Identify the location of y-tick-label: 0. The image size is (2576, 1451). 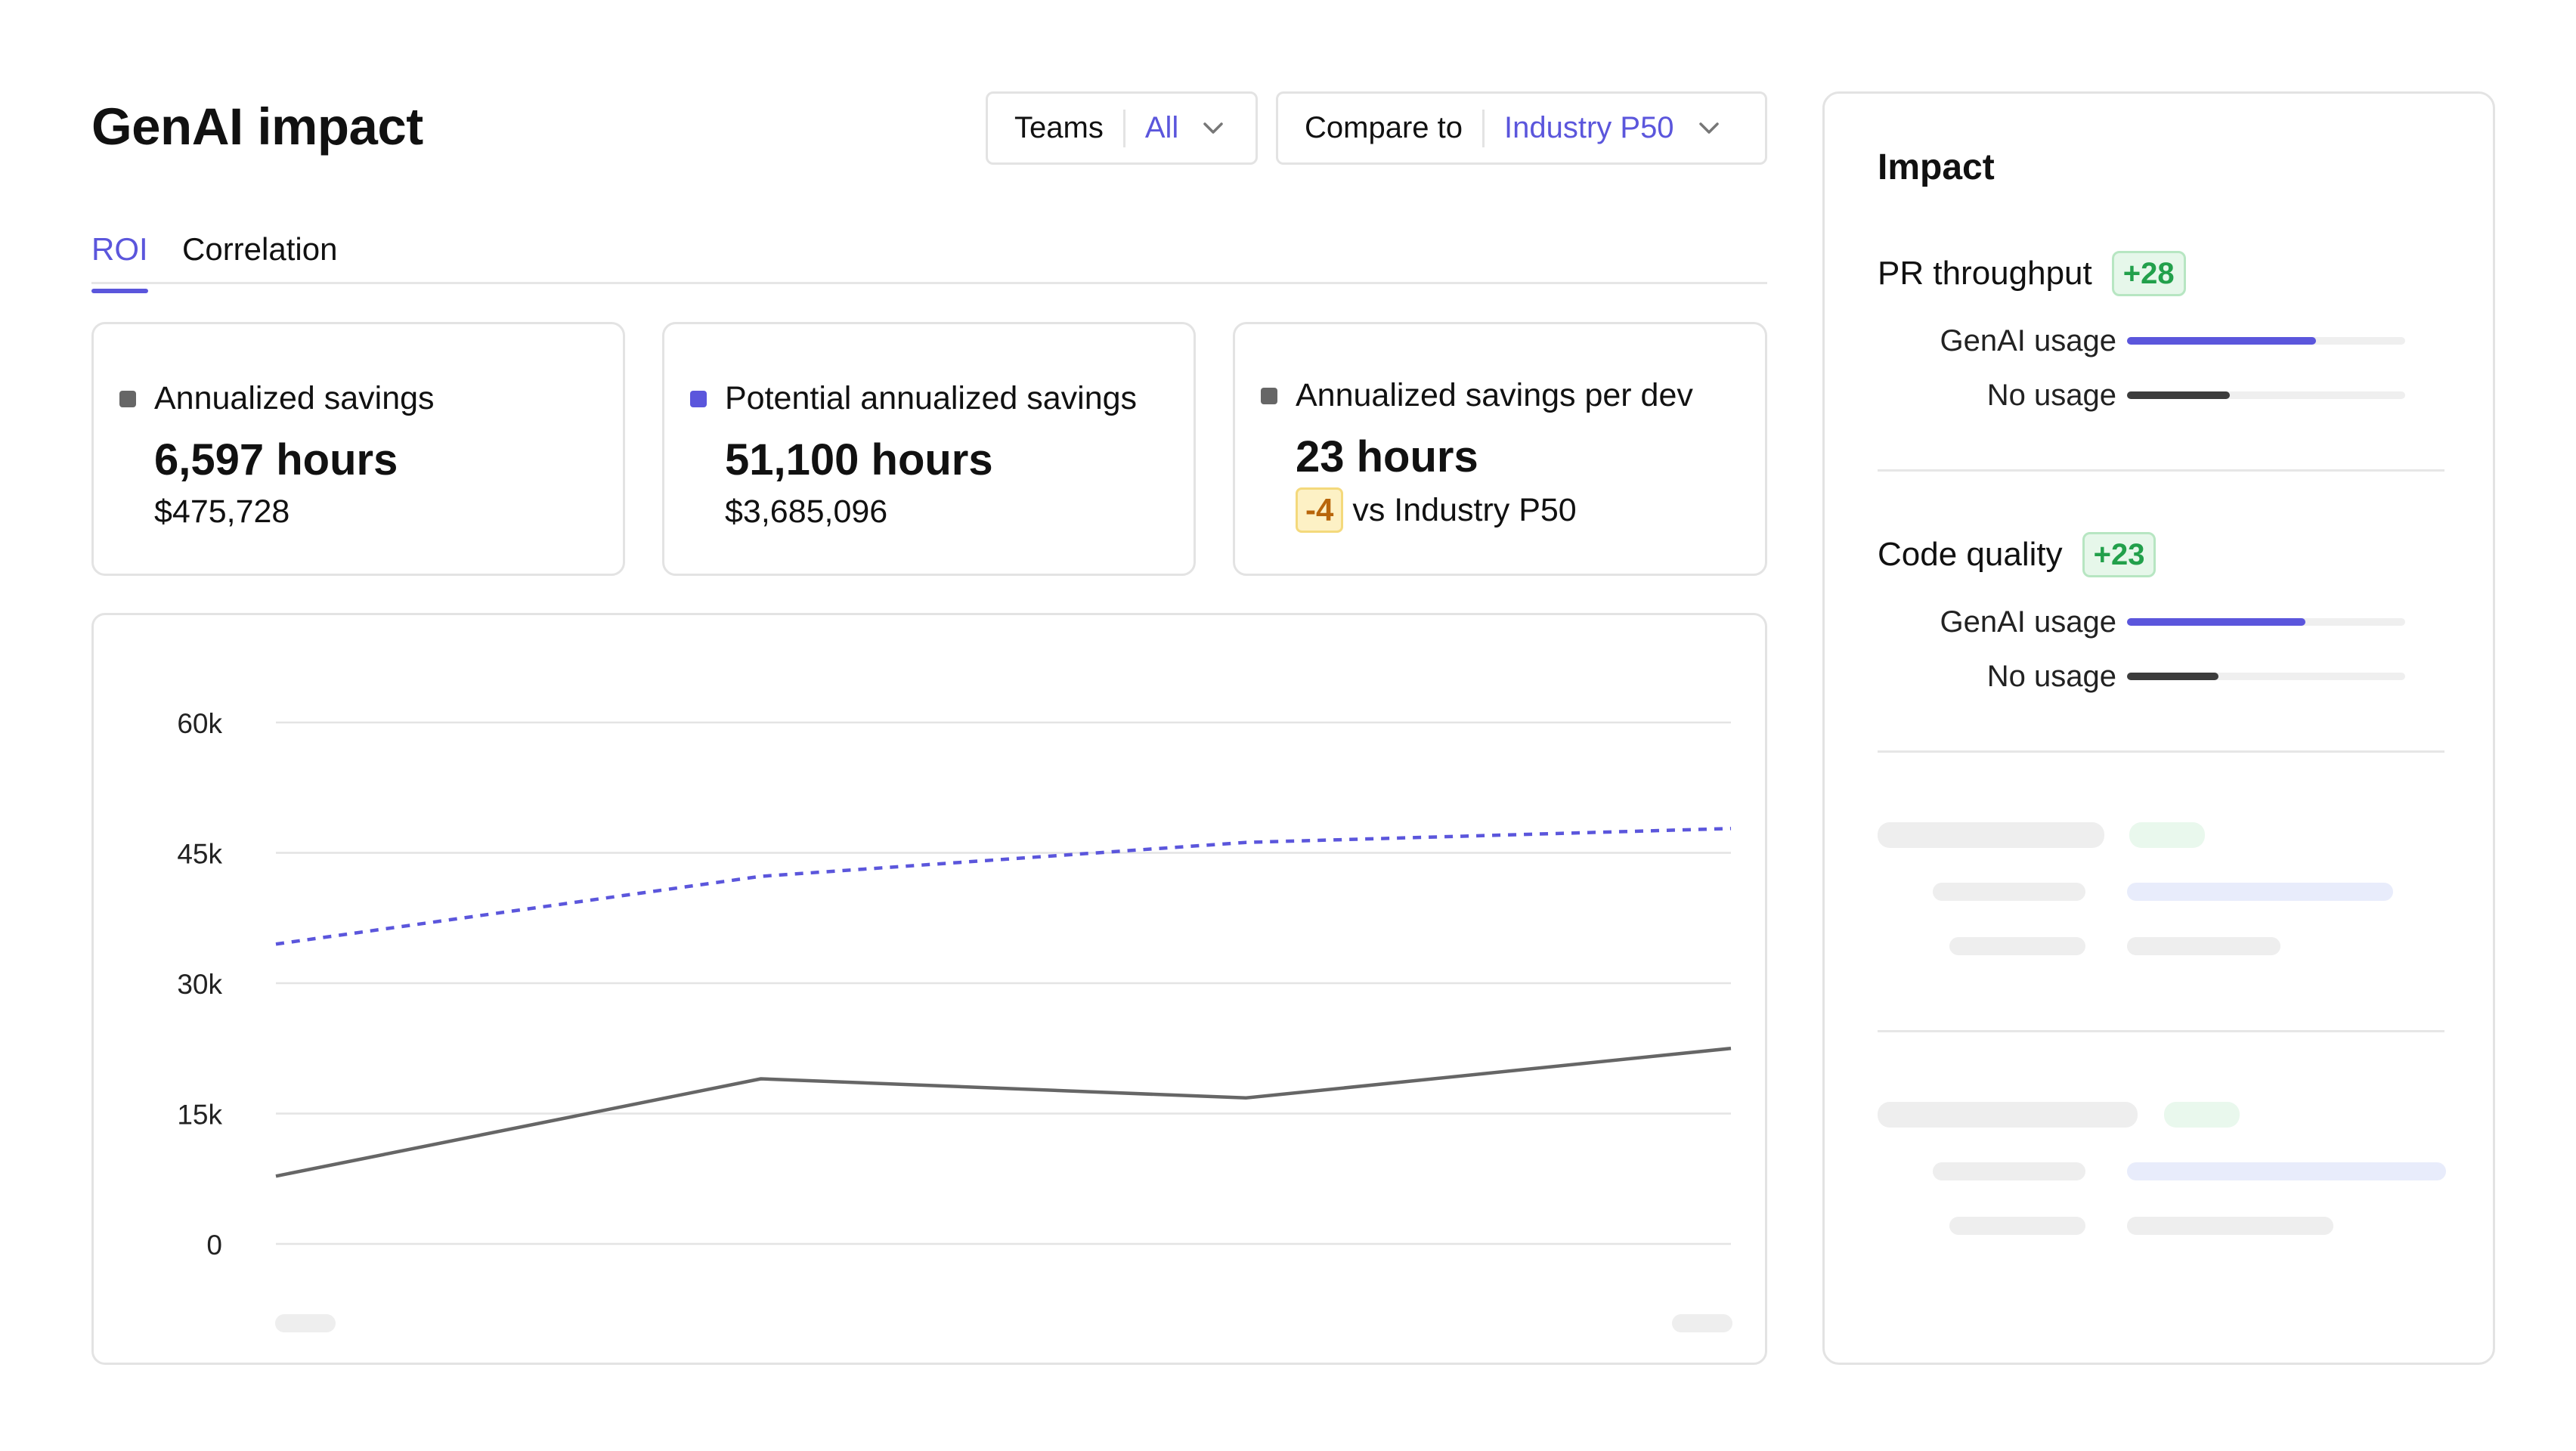
(214, 1245).